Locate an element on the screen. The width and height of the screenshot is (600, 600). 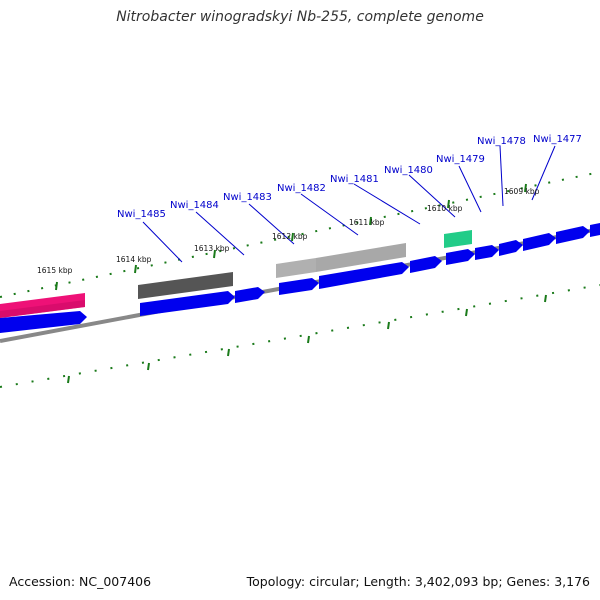
gene-label-nwi-1480: Nwi_1480 is located at coordinates (408, 170).